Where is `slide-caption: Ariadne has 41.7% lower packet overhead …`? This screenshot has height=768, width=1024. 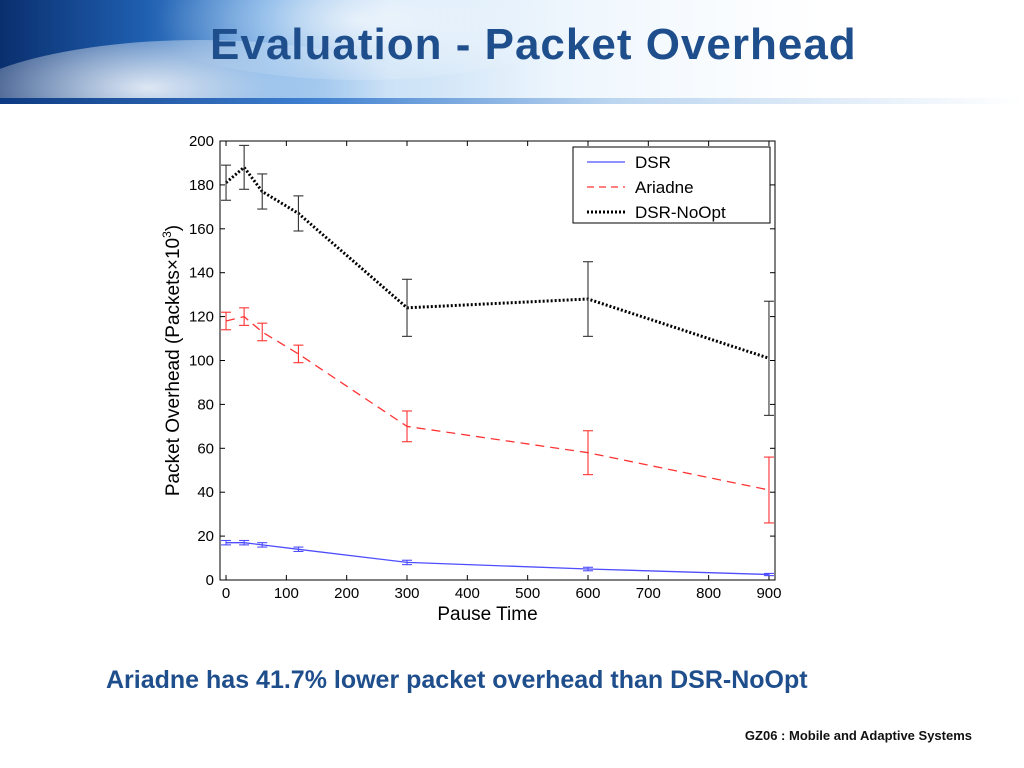
slide-caption: Ariadne has 41.7% lower packet overhead … is located at coordinates (457, 680).